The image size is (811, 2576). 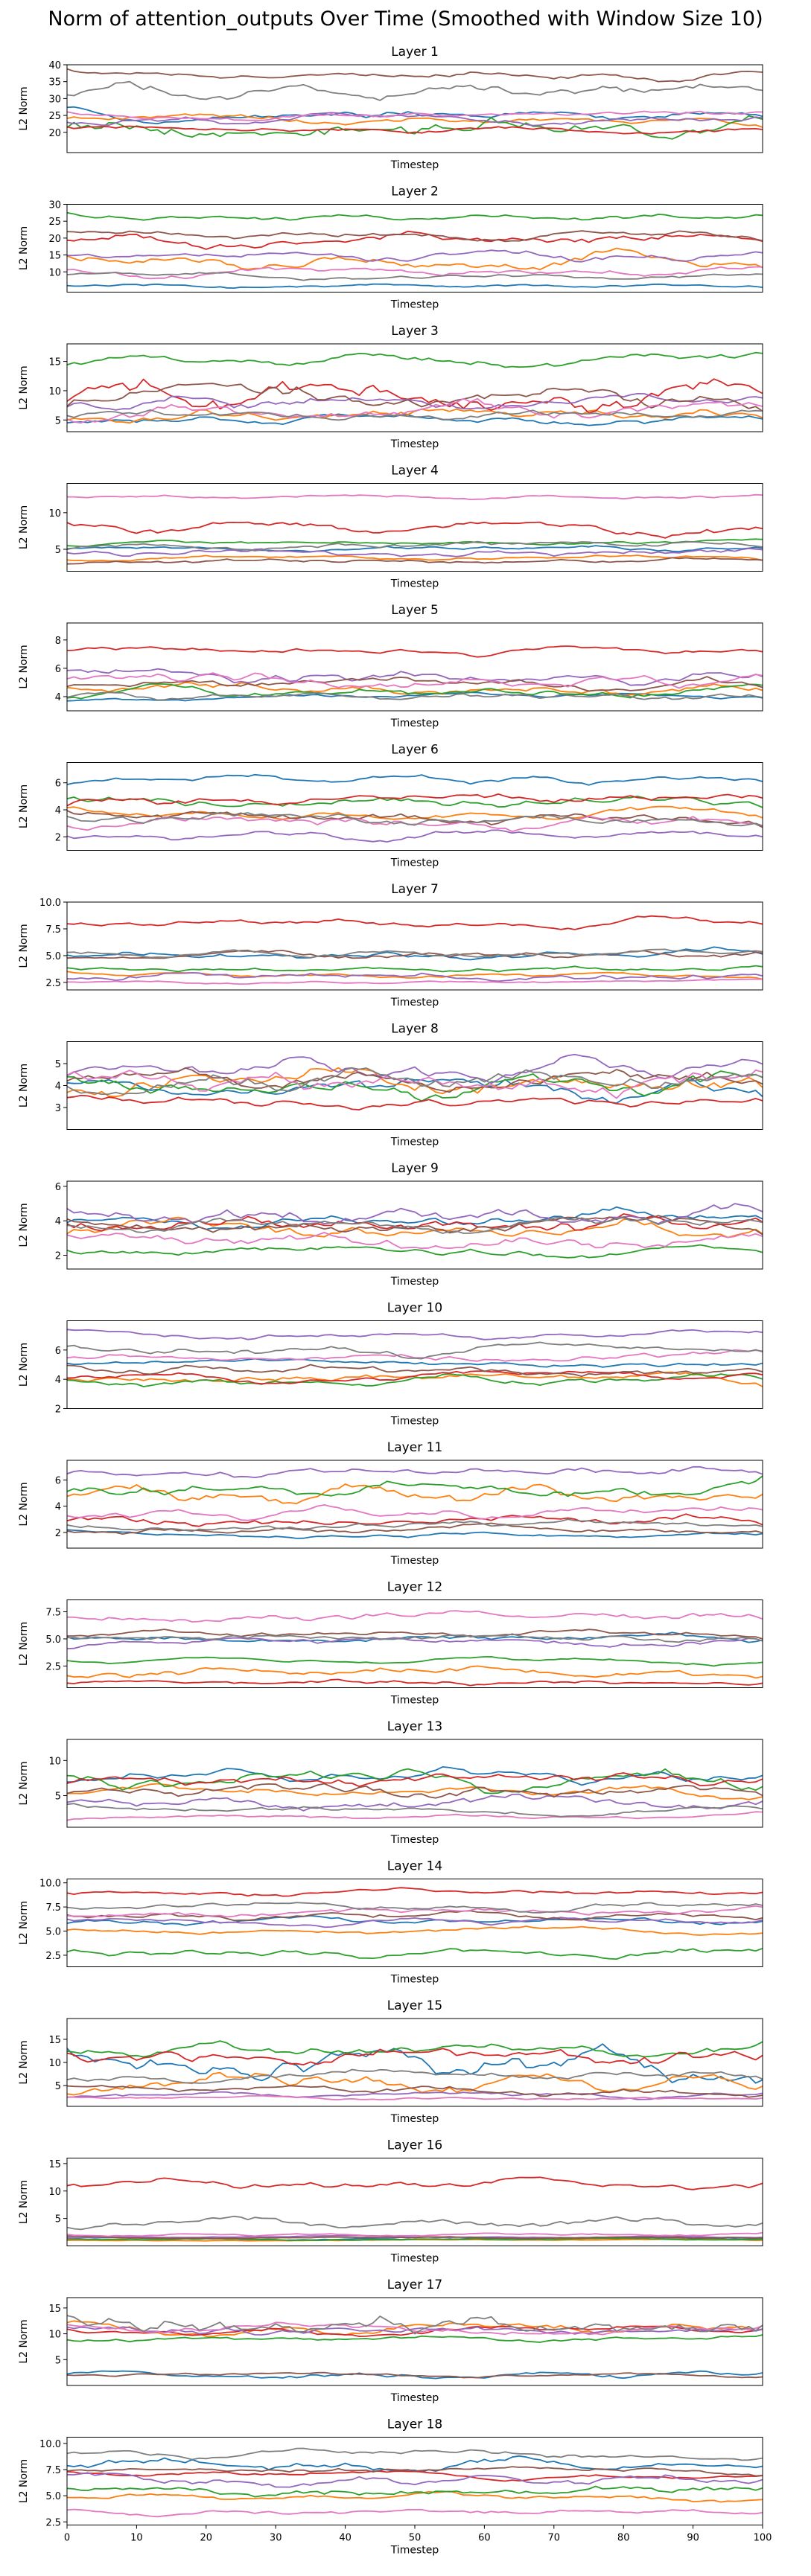 What do you see at coordinates (58, 1108) in the screenshot?
I see `y-tick-label: 3` at bounding box center [58, 1108].